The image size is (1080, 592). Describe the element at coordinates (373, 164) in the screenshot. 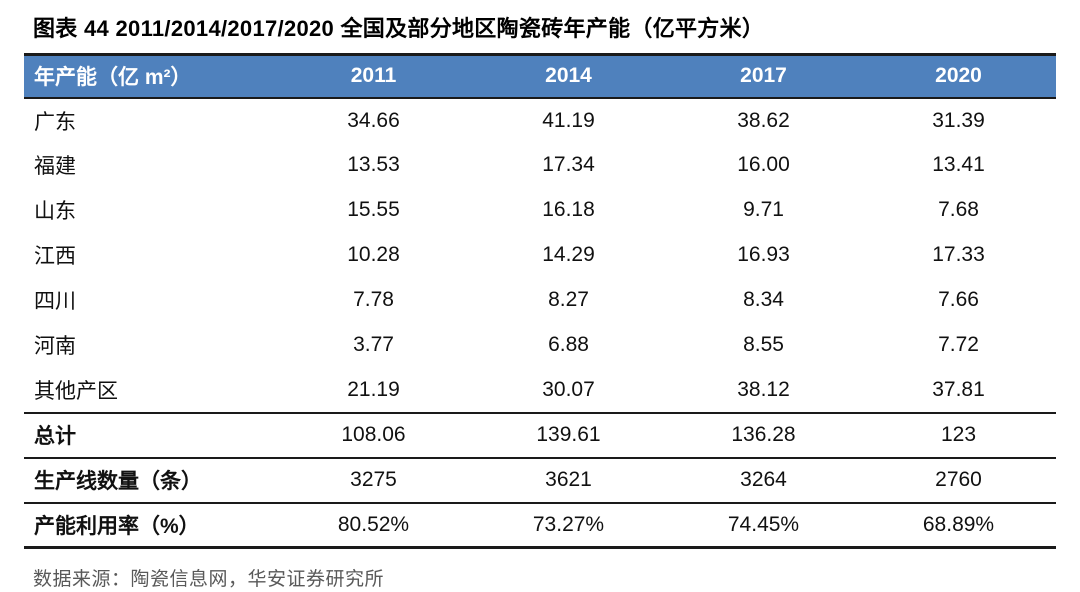

I see `value-cell: 13.53` at that location.